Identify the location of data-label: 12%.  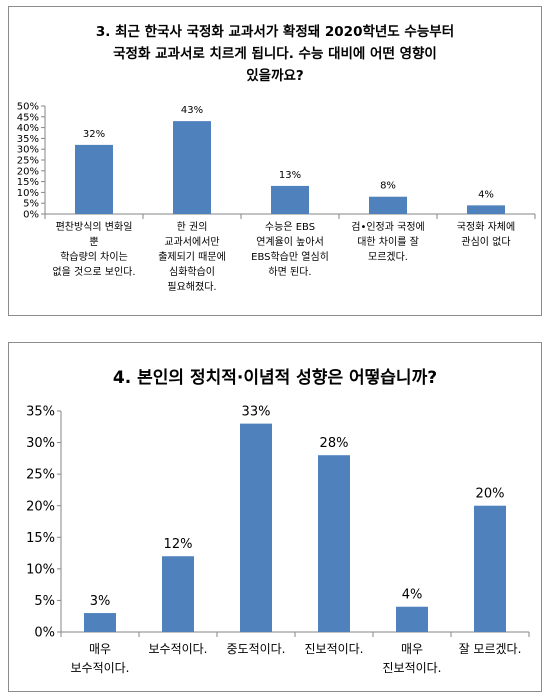
(178, 544).